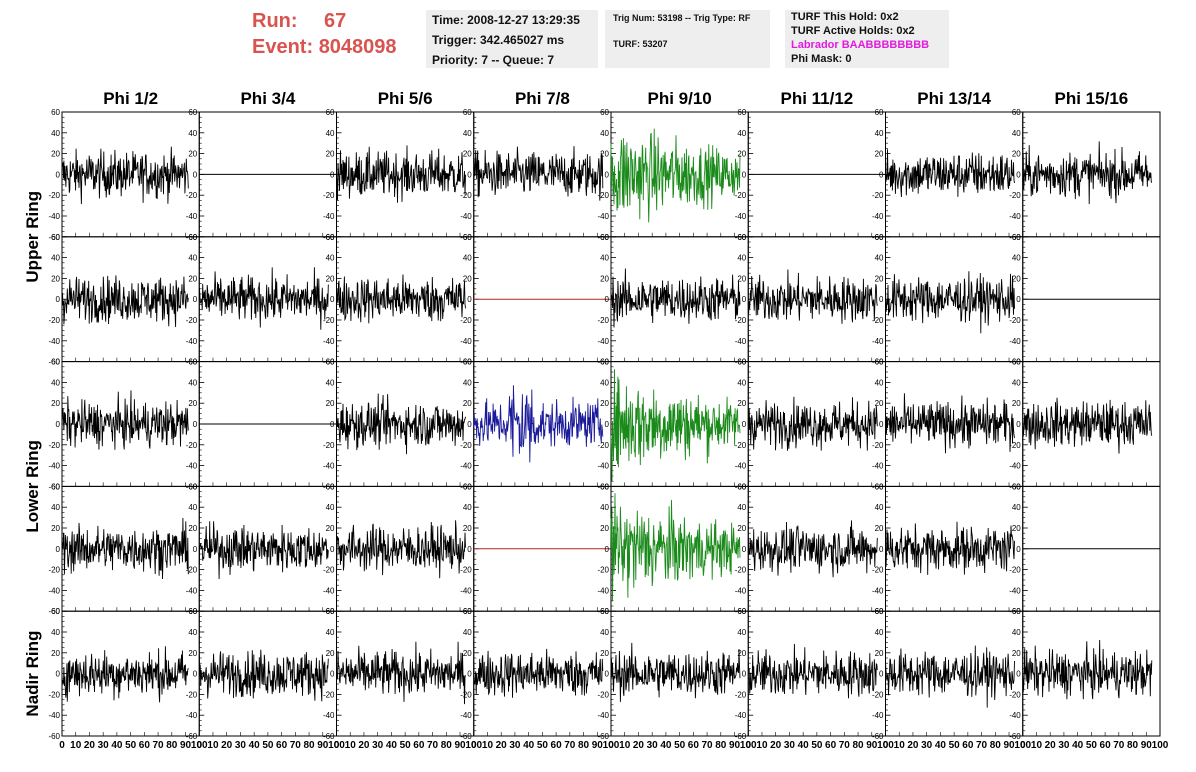  Describe the element at coordinates (682, 18) in the screenshot. I see `trig-num-type: Trig Num: 53198 -- Trig Type: RF` at that location.